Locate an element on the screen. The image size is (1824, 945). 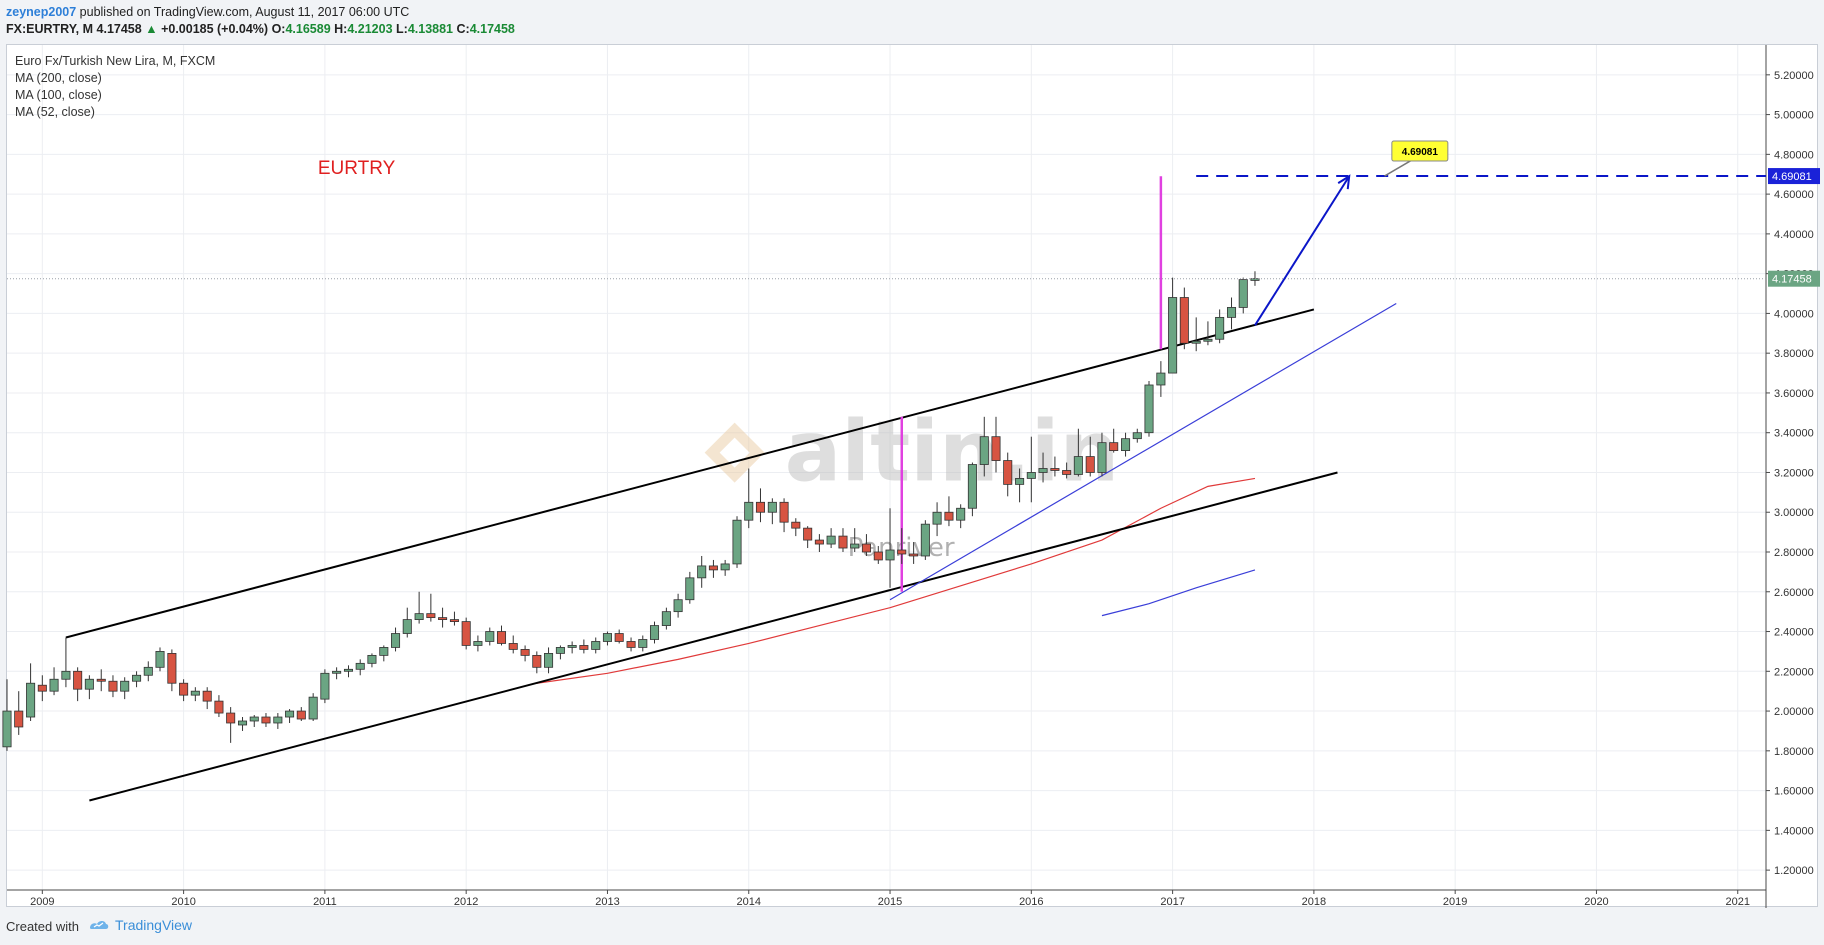
y-tick-label: 3.20000 is located at coordinates (1794, 473).